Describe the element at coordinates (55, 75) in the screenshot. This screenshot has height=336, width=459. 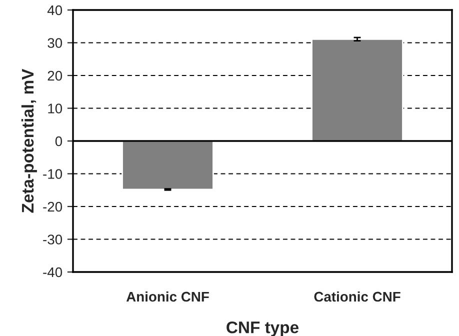
I see `y-tick-label: 20` at that location.